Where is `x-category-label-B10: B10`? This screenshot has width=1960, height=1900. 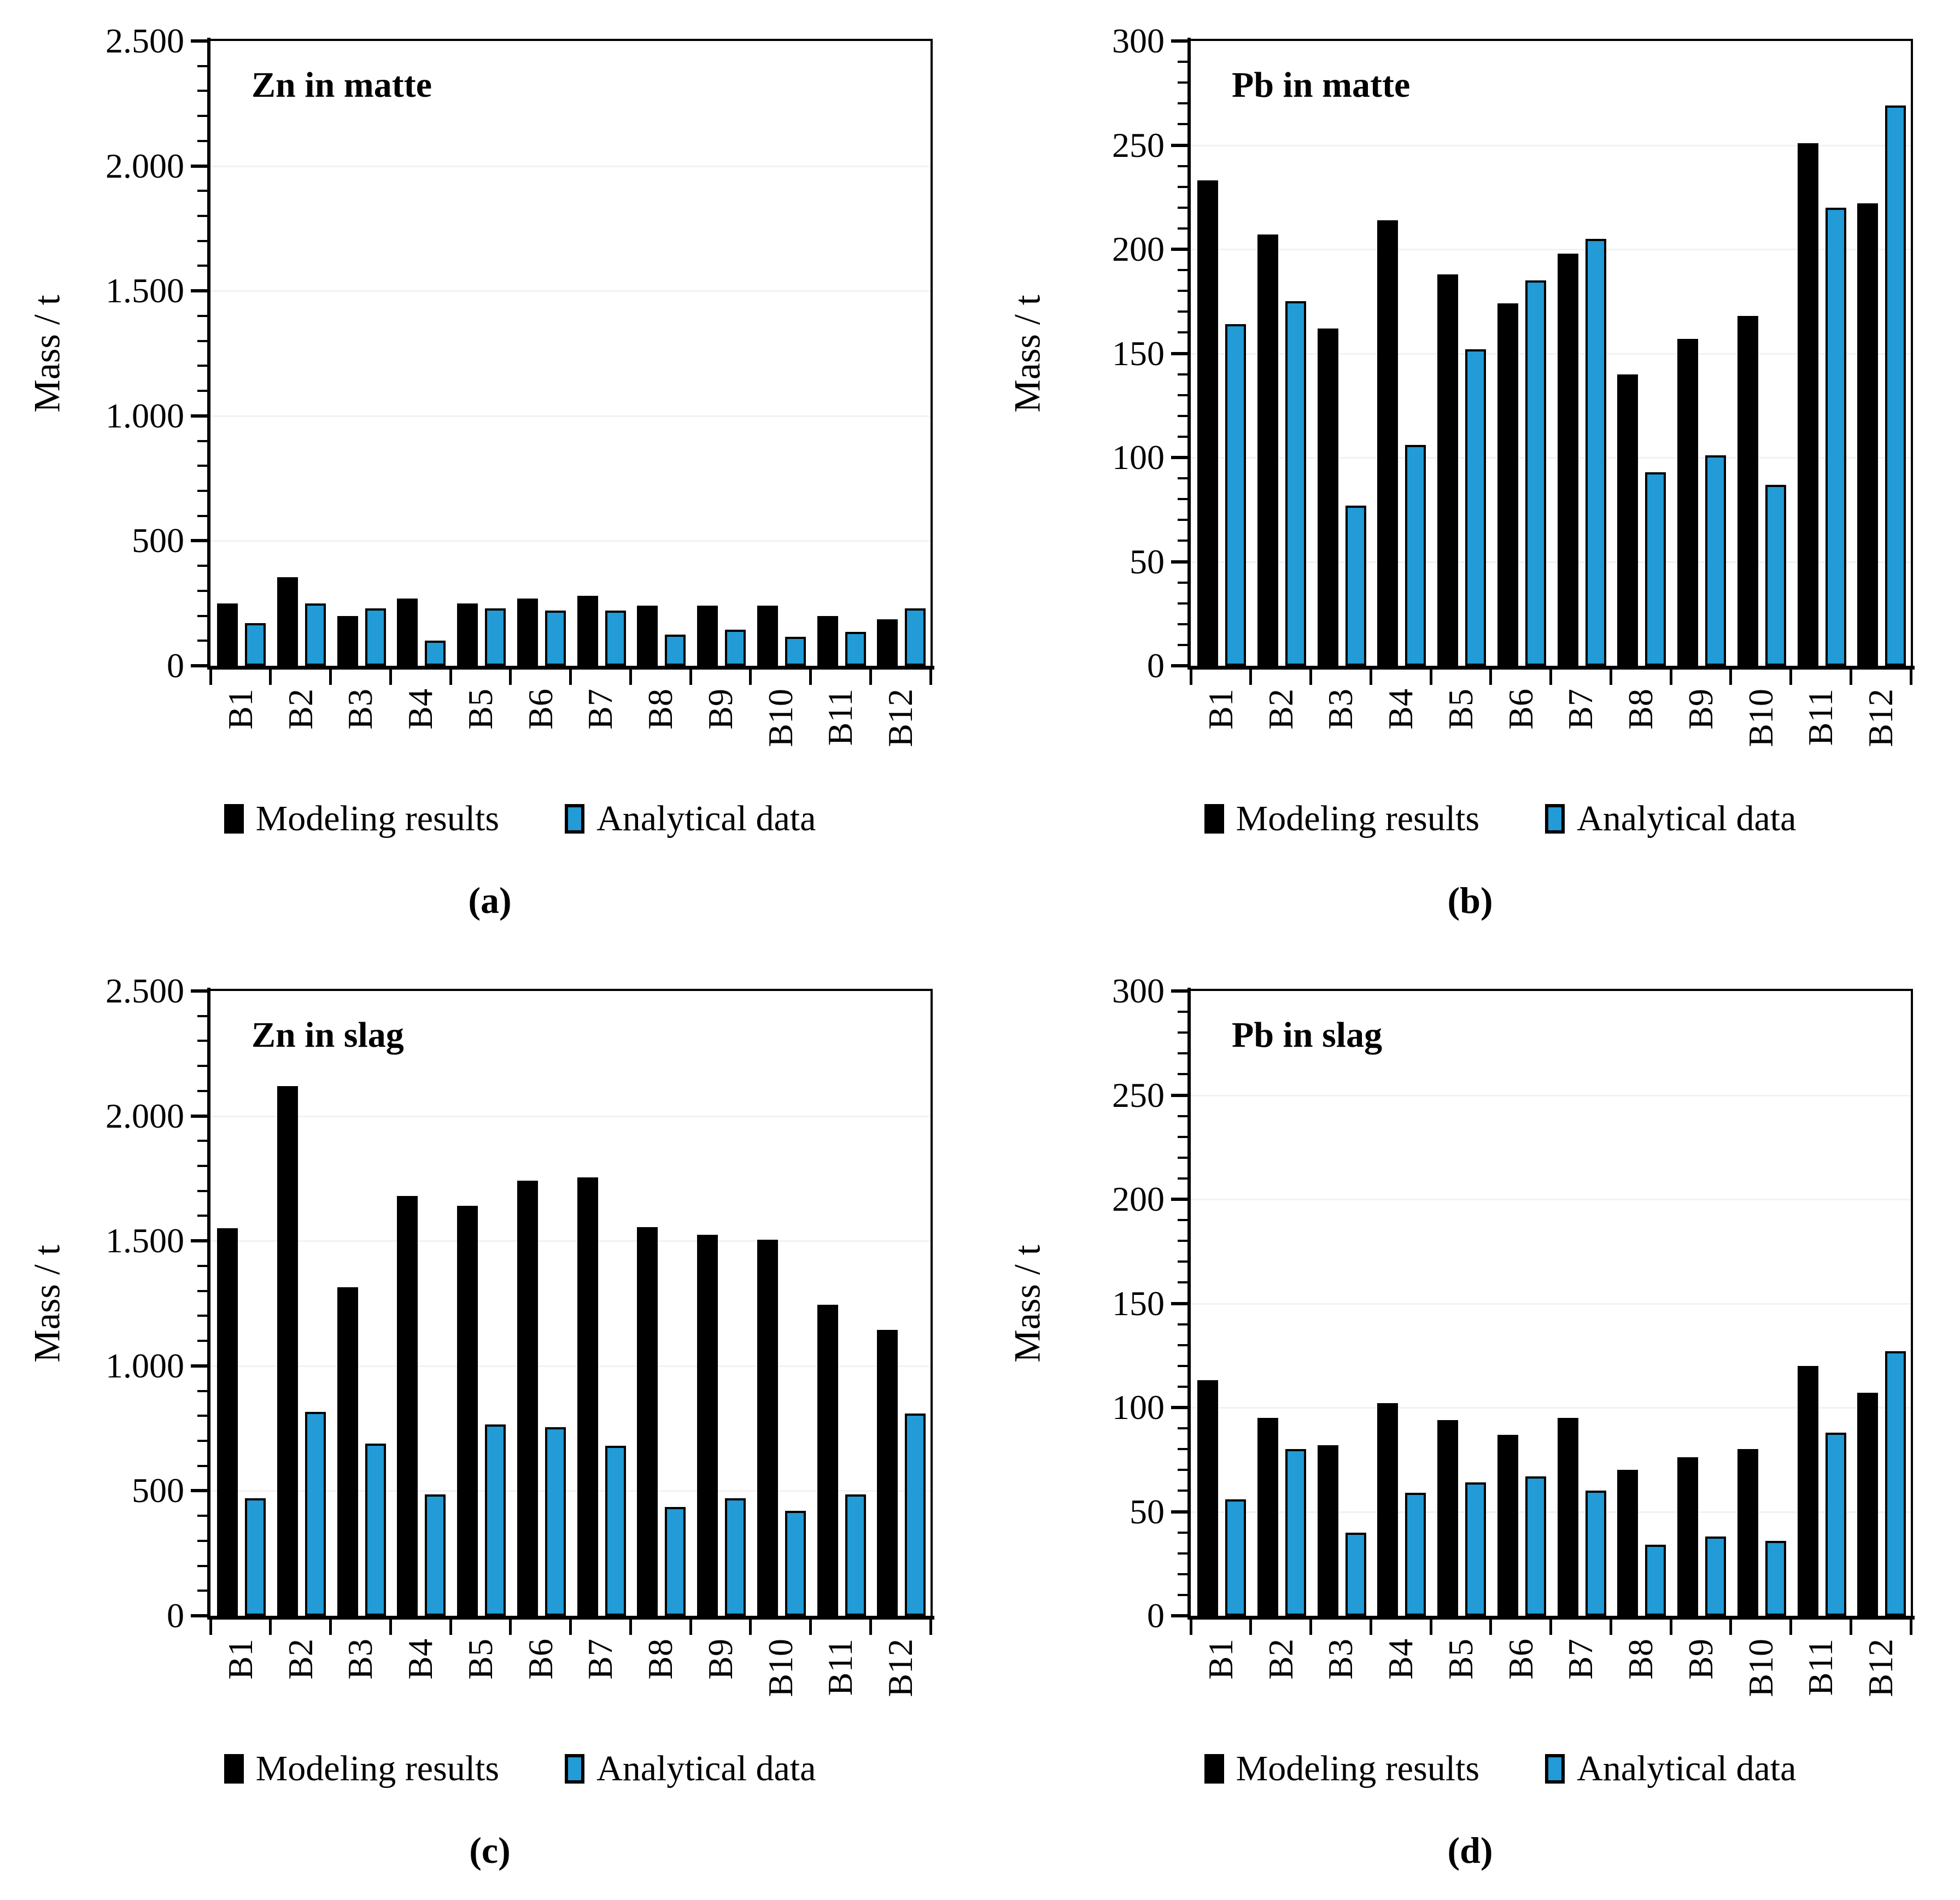
x-category-label-B10: B10 is located at coordinates (1760, 1668).